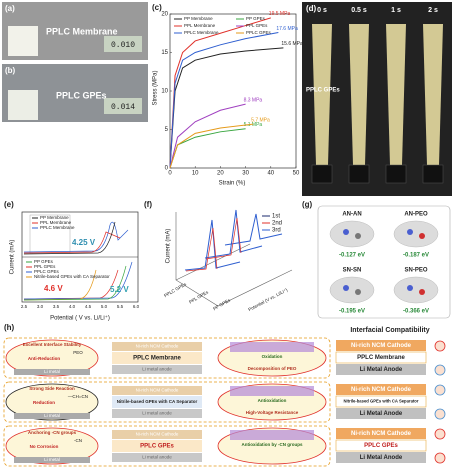 This screenshot has height=468, width=454. What do you see at coordinates (260, 120) in the screenshot?
I see `data-label: 5.7 MPa` at bounding box center [260, 120].